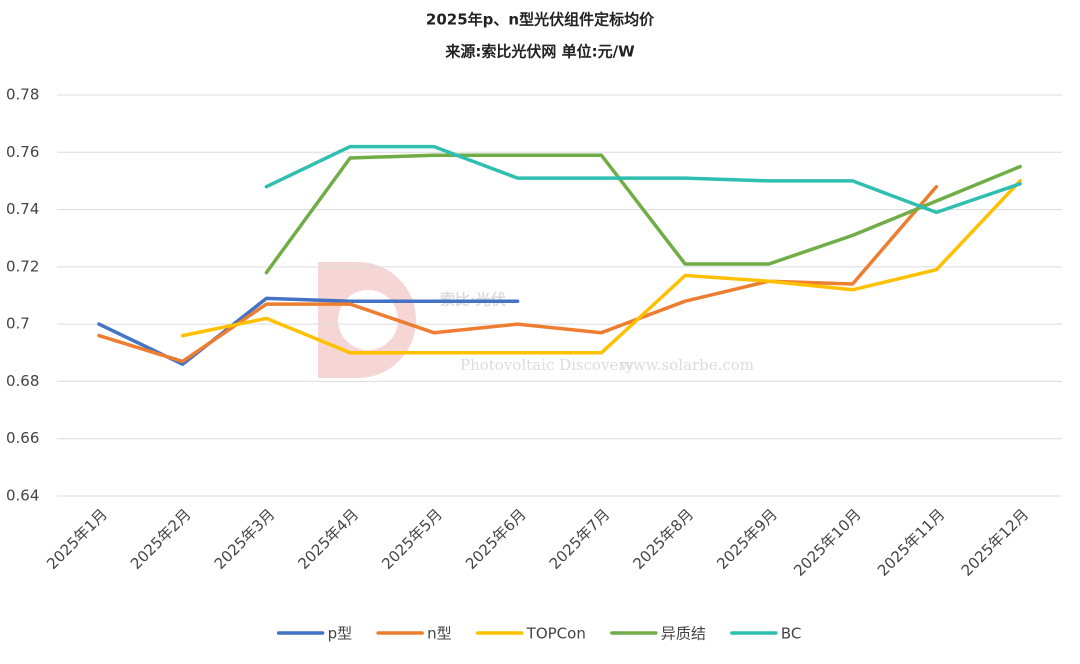 Image resolution: width=1080 pixels, height=664 pixels. Describe the element at coordinates (340, 634) in the screenshot. I see `legend-label: p型` at that location.